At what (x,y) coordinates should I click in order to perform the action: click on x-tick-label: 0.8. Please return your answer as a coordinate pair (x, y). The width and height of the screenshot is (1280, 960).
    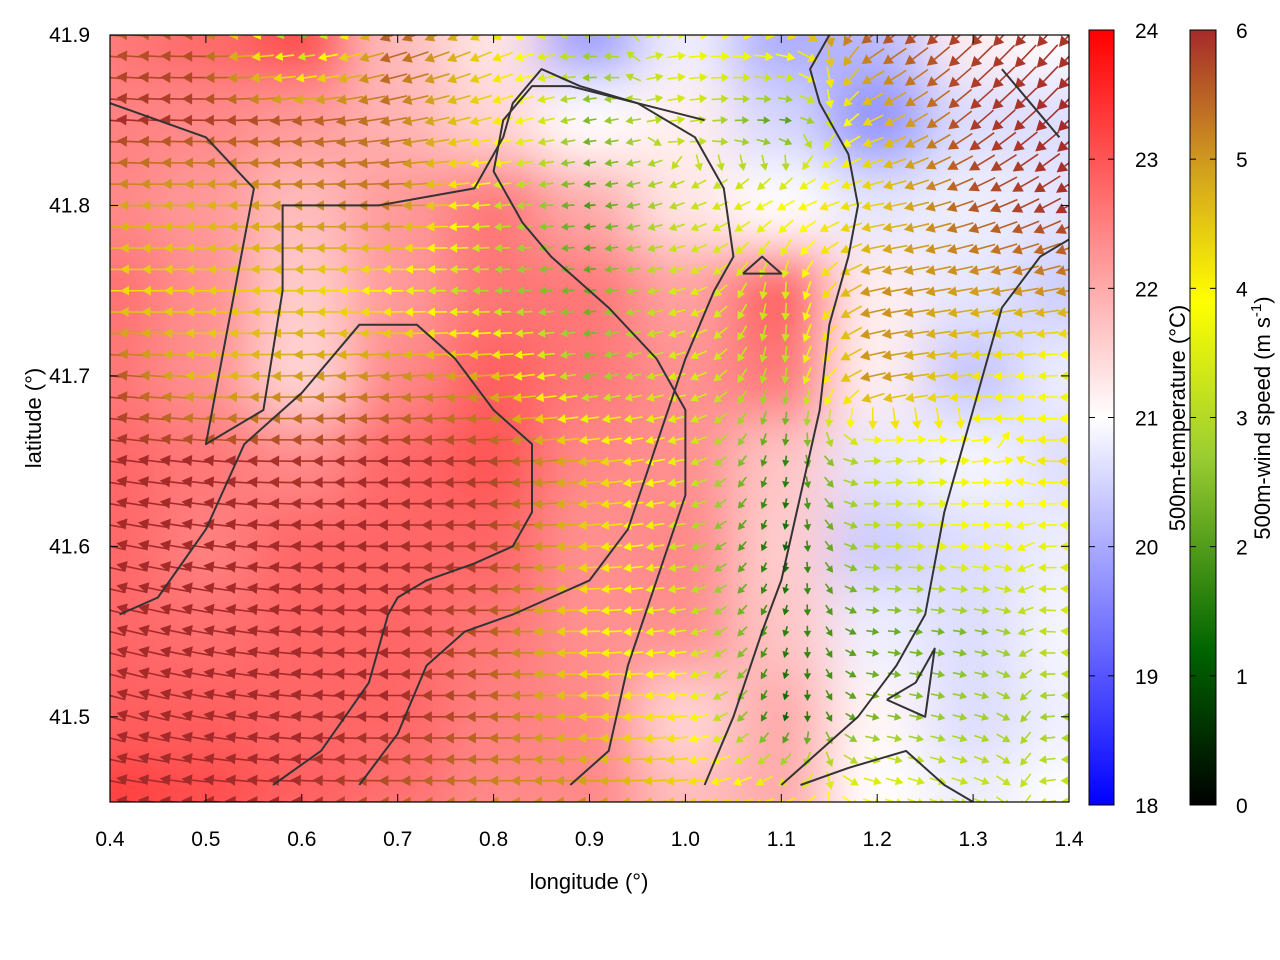
    Looking at the image, I should click on (493, 839).